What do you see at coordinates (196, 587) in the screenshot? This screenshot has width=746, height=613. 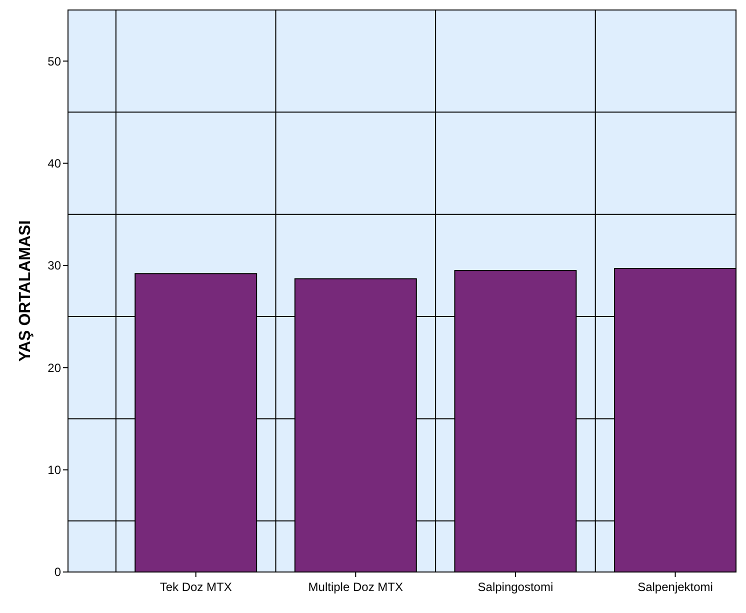 I see `x-tick-label: Tek Doz MTX` at bounding box center [196, 587].